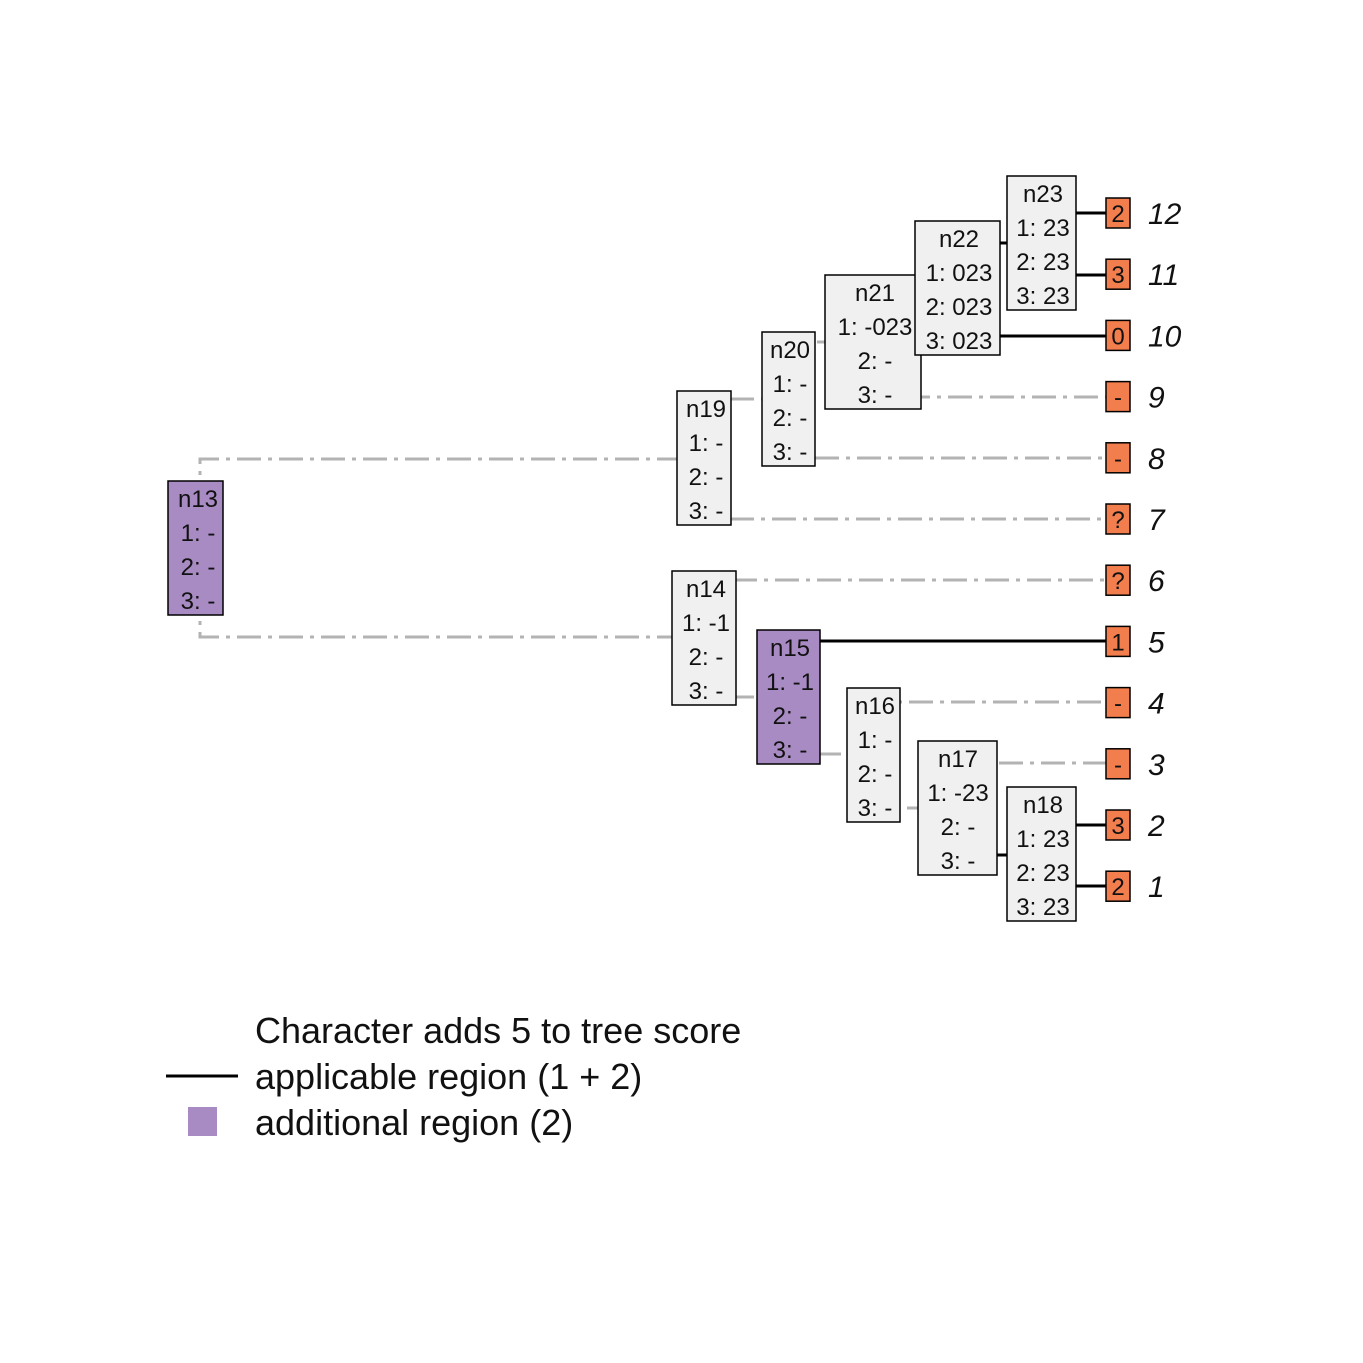 This screenshot has width=1363, height=1363. Describe the element at coordinates (1117, 520) in the screenshot. I see `tip-state-7: ?` at that location.